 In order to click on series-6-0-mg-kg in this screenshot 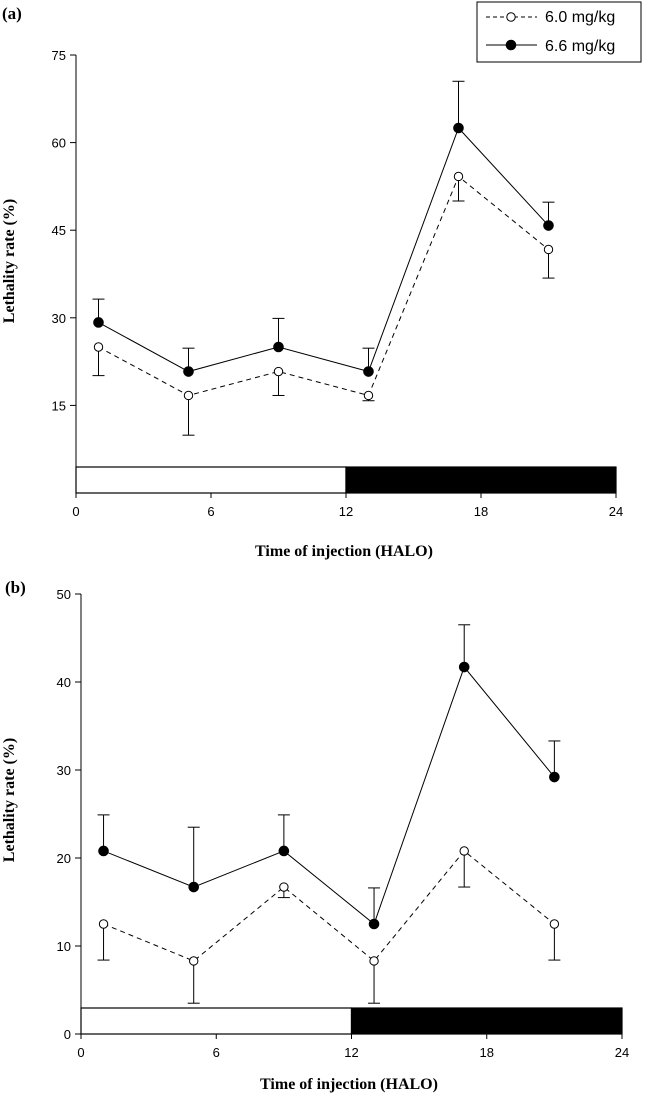, I will do `click(329, 925)`.